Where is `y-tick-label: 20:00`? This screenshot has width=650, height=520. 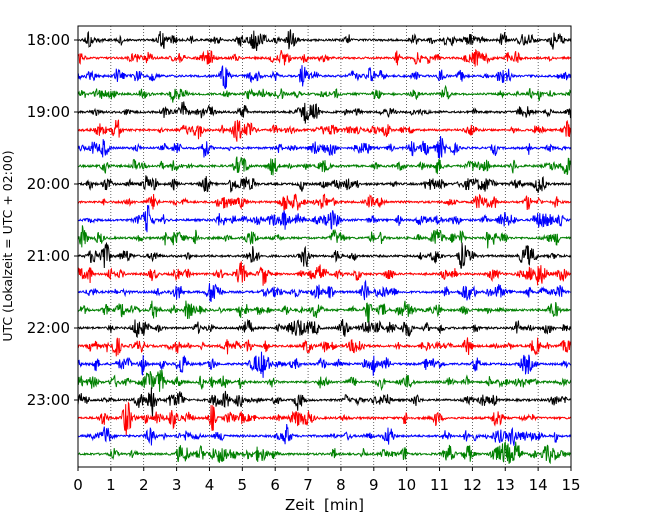
y-tick-label: 20:00 is located at coordinates (48, 184).